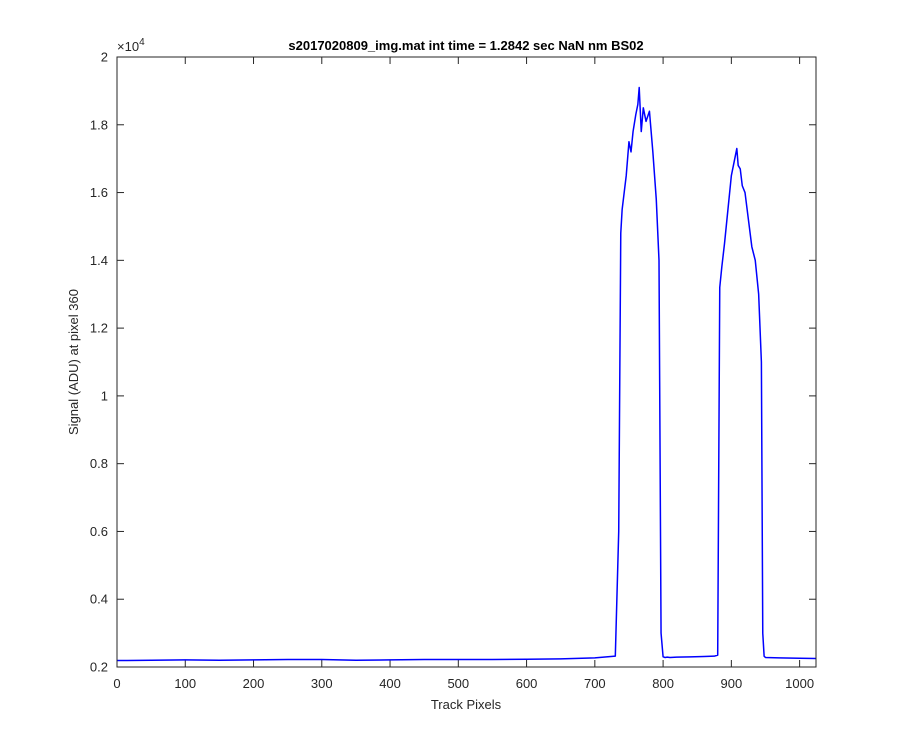  Describe the element at coordinates (595, 683) in the screenshot. I see `x-tick-label: 700` at that location.